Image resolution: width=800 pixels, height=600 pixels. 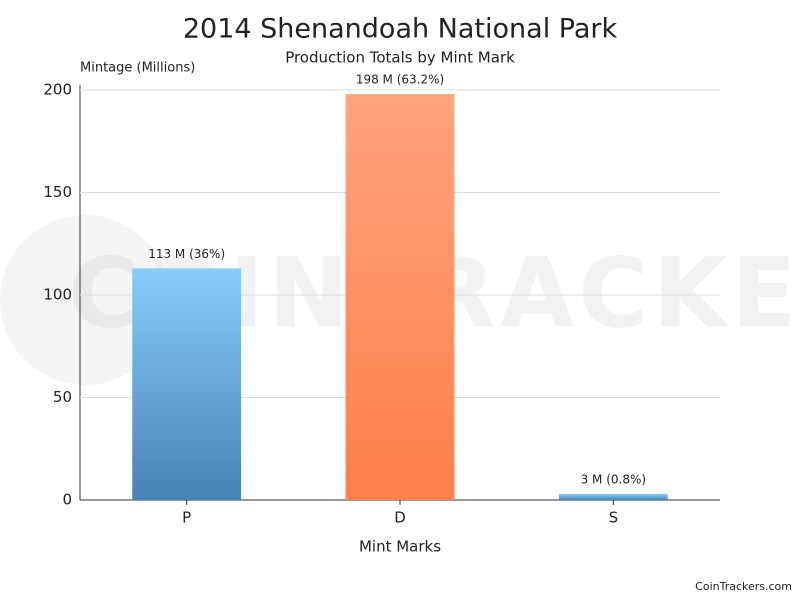 I want to click on data-label: 198 M (63.2%), so click(x=400, y=80).